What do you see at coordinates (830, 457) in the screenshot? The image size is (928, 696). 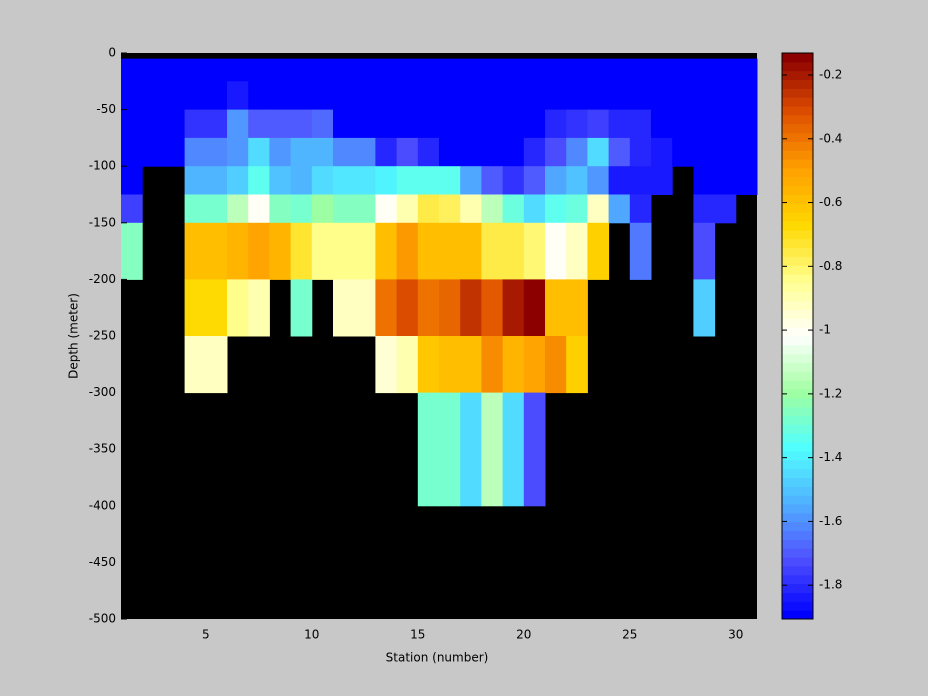 I see `colorbar-tick-label: -1.4` at bounding box center [830, 457].